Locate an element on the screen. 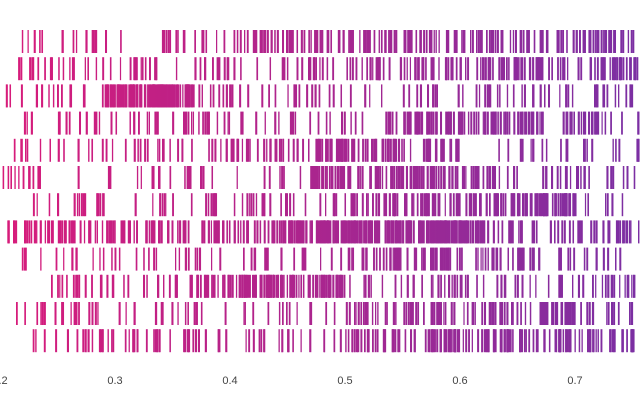  x-tick-label: 0.5 is located at coordinates (344, 381).